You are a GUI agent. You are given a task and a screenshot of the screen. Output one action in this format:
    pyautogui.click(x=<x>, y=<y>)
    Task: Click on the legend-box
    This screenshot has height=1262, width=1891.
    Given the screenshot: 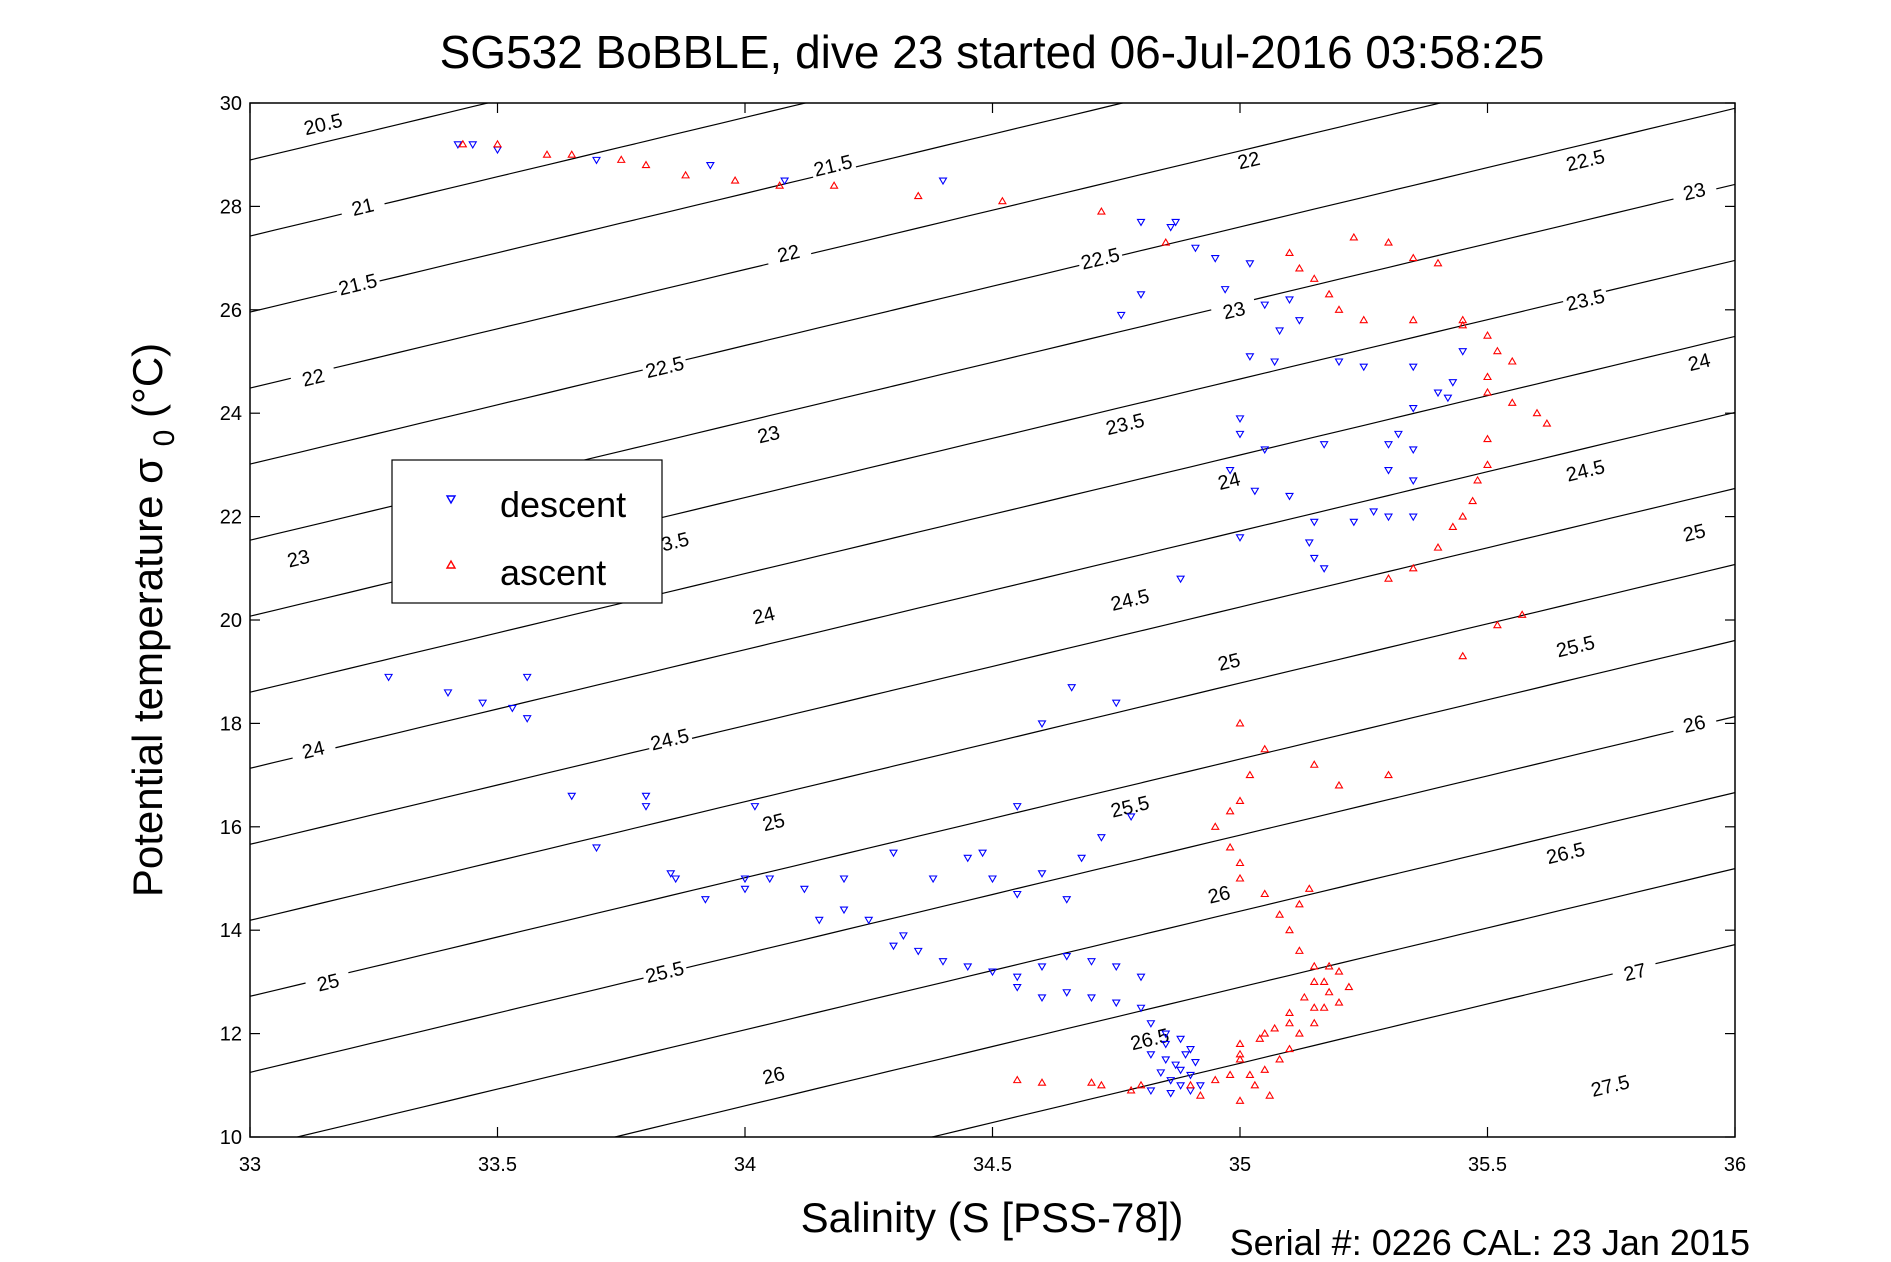 What is the action you would take?
    pyautogui.click(x=527, y=531)
    